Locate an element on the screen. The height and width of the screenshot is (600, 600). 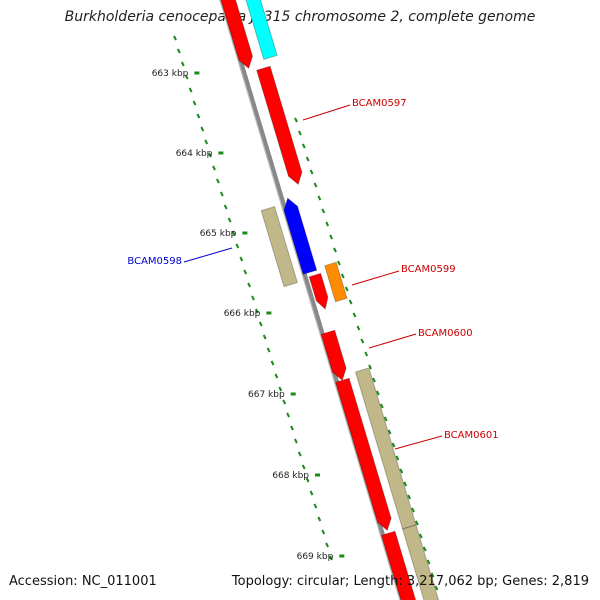
gene-bcam0602-arrow is located at coordinates (398, 565).